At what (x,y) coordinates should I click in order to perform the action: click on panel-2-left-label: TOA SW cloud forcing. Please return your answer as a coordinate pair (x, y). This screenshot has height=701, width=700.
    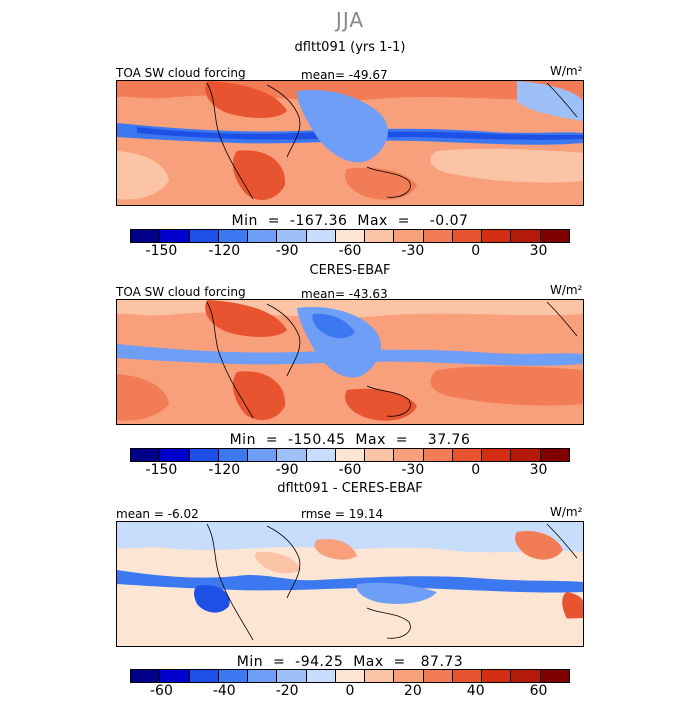
    Looking at the image, I should click on (181, 292).